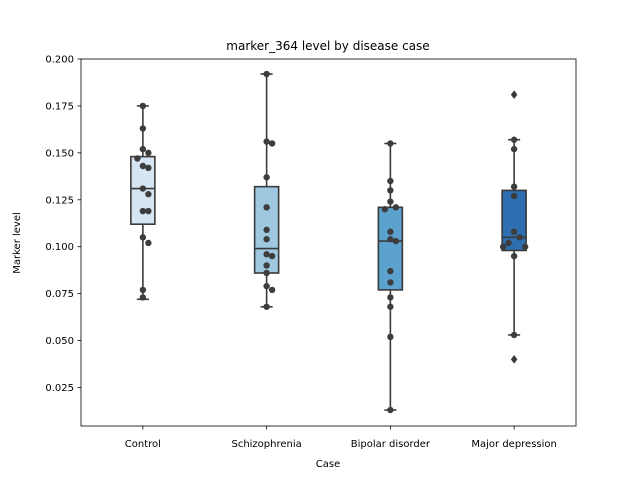  I want to click on x-tick-label: Major depression, so click(514, 444).